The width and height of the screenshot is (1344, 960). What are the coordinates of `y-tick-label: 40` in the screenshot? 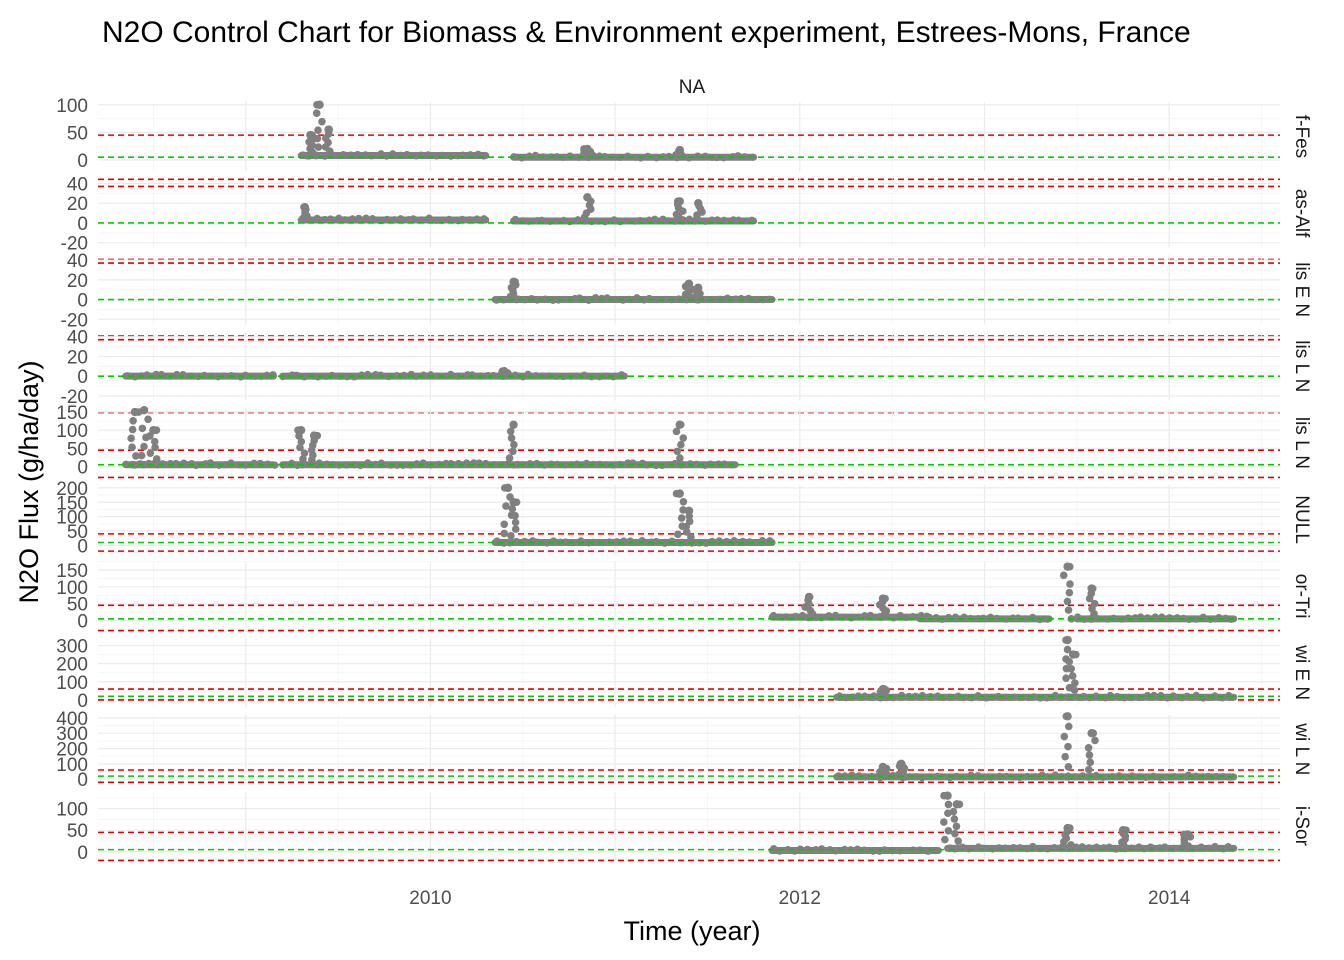 It's located at (77, 185).